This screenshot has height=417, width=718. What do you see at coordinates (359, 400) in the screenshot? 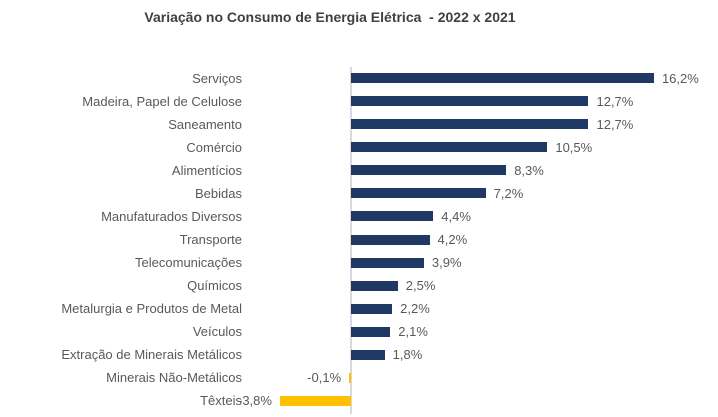
I see `chart-row: Têxteis -3,8%` at bounding box center [359, 400].